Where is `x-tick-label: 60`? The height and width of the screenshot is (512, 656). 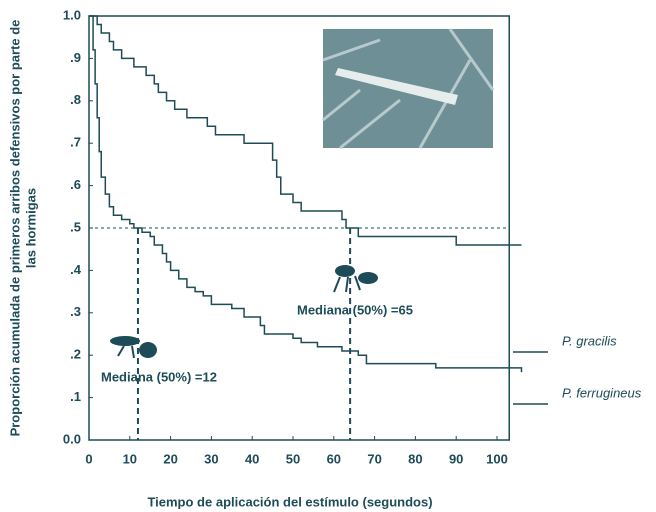 x-tick-label: 60 is located at coordinates (334, 458).